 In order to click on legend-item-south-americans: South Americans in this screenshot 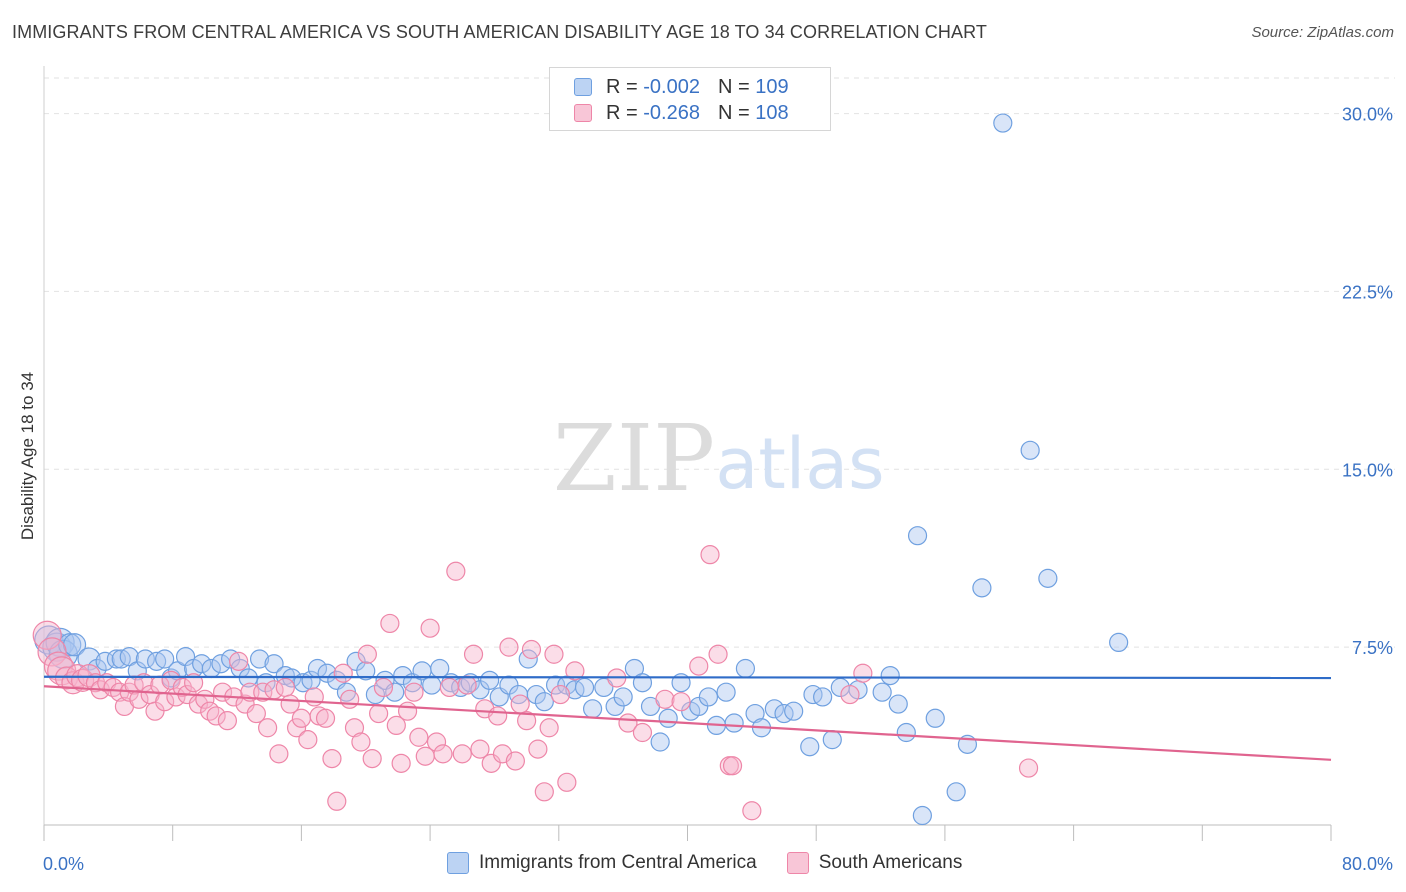, I will do `click(874, 863)`.